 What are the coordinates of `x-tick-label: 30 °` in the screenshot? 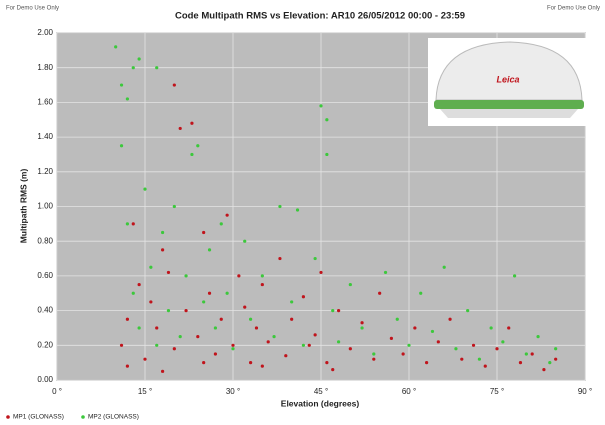 It's located at (233, 391).